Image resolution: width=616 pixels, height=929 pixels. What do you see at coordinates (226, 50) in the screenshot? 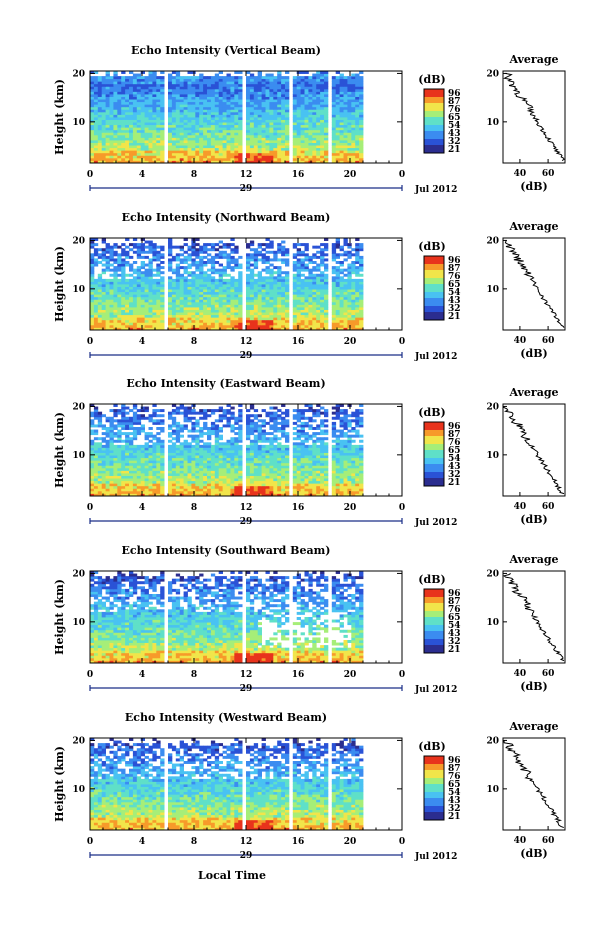
I see `panel-title: Echo Intensity (Vertical Beam)` at bounding box center [226, 50].